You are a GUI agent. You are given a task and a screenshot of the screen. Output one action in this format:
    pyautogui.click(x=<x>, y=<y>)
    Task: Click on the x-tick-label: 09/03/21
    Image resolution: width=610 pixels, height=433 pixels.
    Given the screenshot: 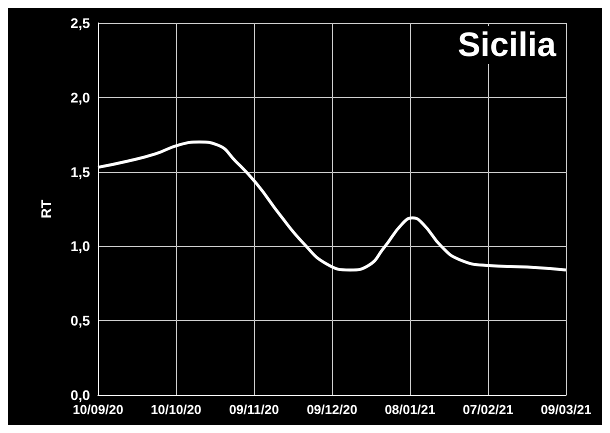 What is the action you would take?
    pyautogui.click(x=566, y=409)
    